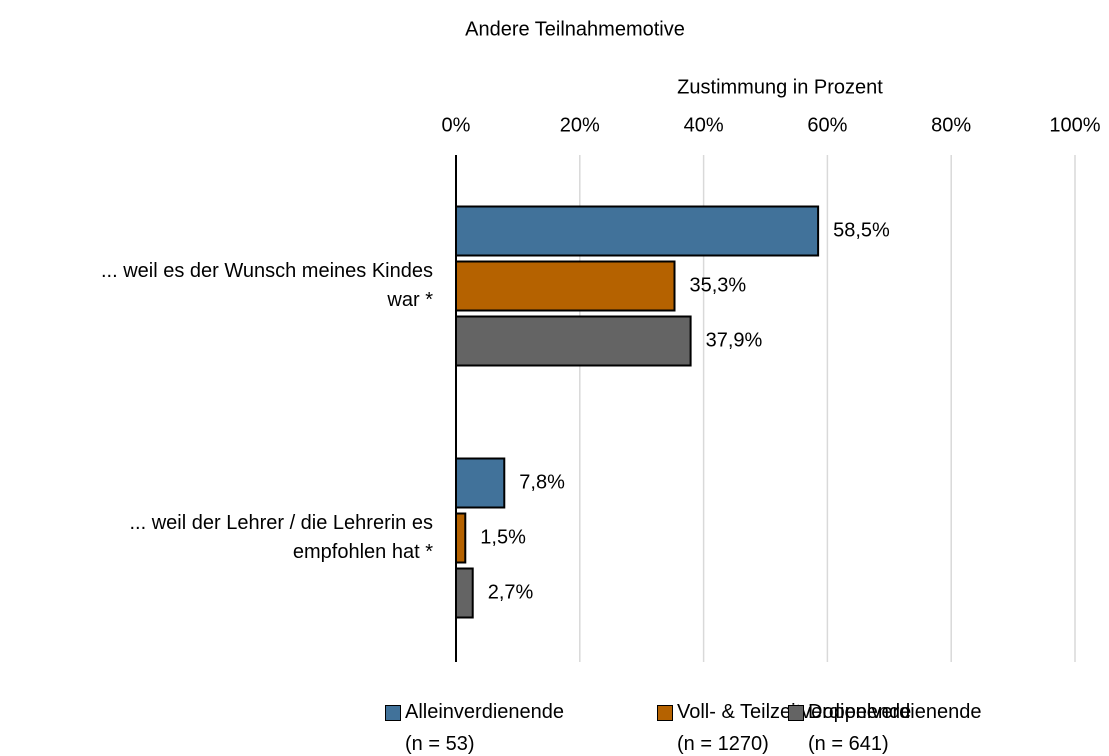 The image size is (1109, 756). I want to click on legend-label: Alleinverdienende (n = 53), so click(485, 728).